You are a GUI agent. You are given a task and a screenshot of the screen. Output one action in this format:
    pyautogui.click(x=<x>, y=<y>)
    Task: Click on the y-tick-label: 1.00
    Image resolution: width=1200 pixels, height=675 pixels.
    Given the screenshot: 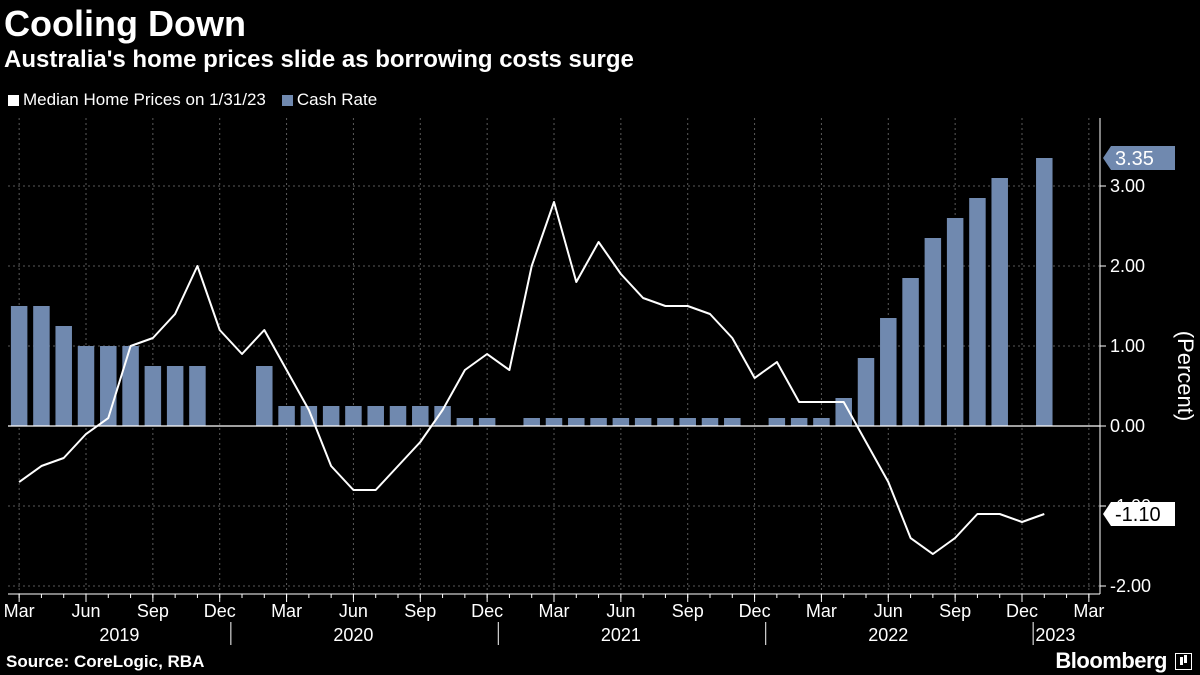 What is the action you would take?
    pyautogui.click(x=1127, y=346)
    